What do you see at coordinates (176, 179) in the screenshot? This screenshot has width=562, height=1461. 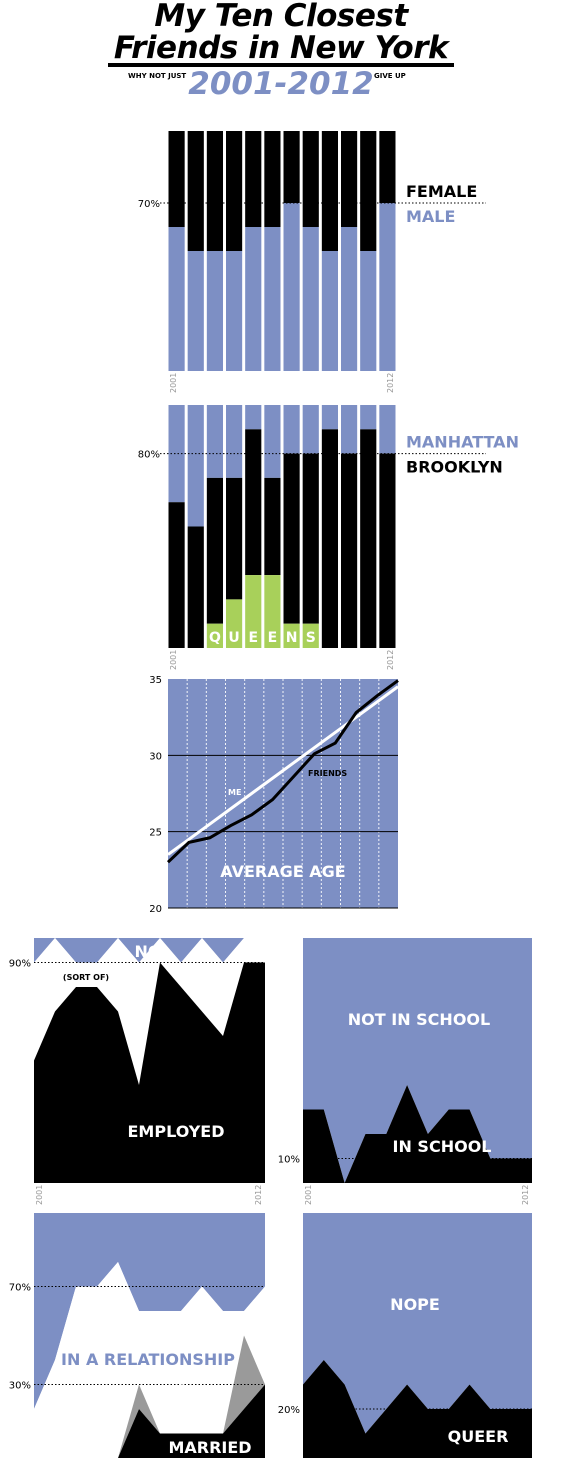 I see `bar-female-2001` at bounding box center [176, 179].